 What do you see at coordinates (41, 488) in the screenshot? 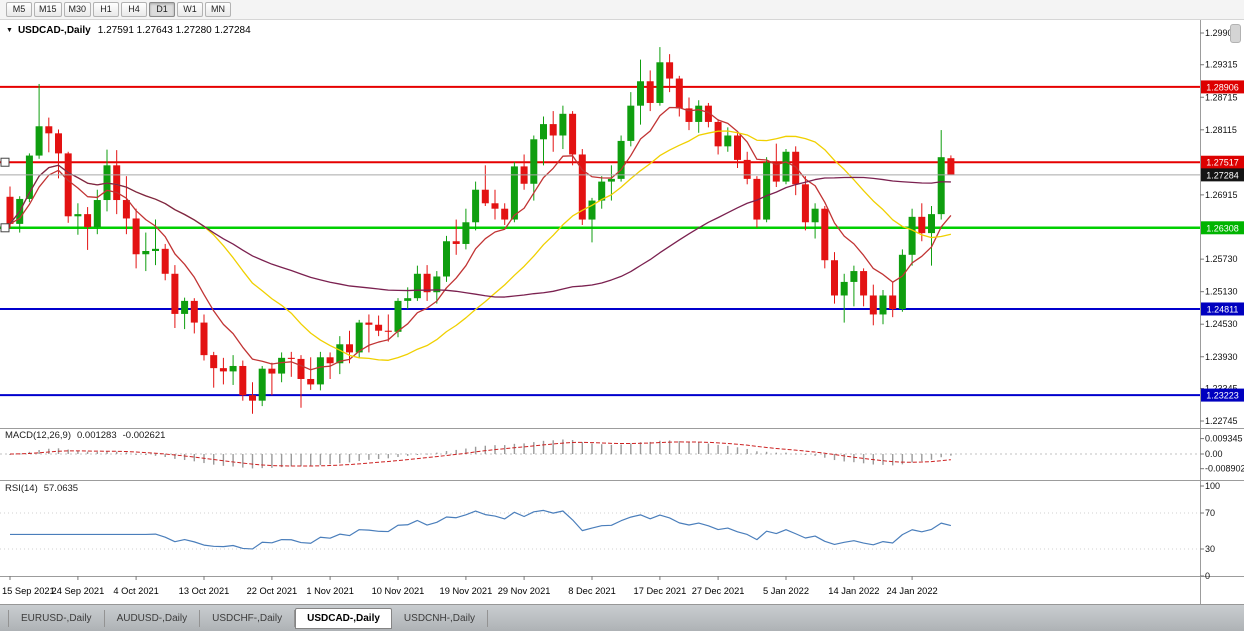
I see `rsi-label: RSI(14) 57.0635` at bounding box center [41, 488].